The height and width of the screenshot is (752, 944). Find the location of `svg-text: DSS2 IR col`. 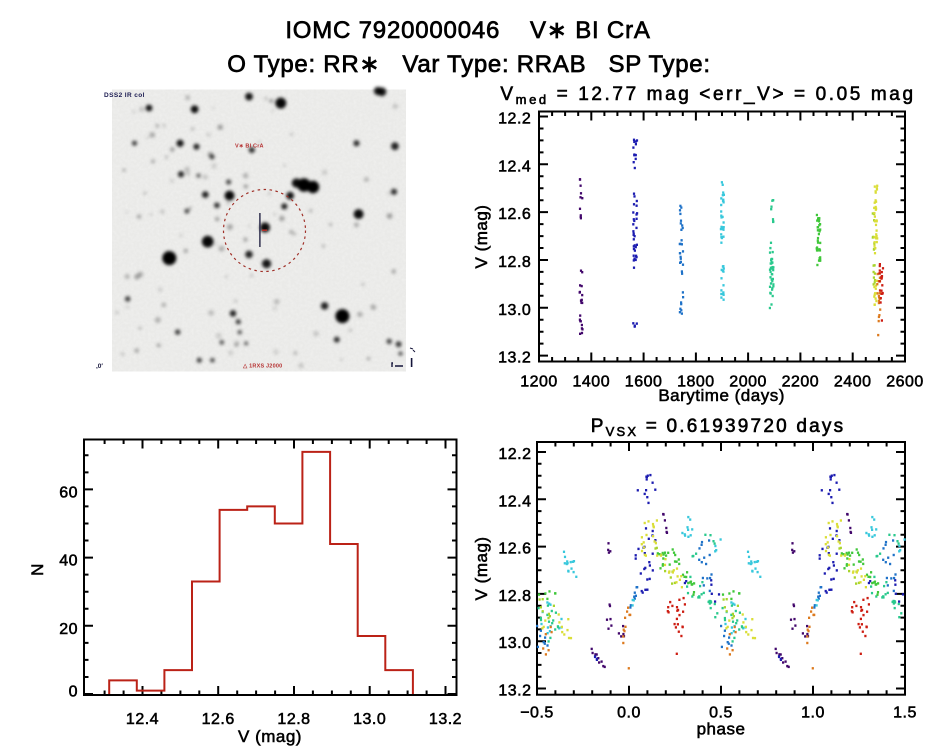

svg-text: DSS2 IR col is located at coordinates (124, 95).